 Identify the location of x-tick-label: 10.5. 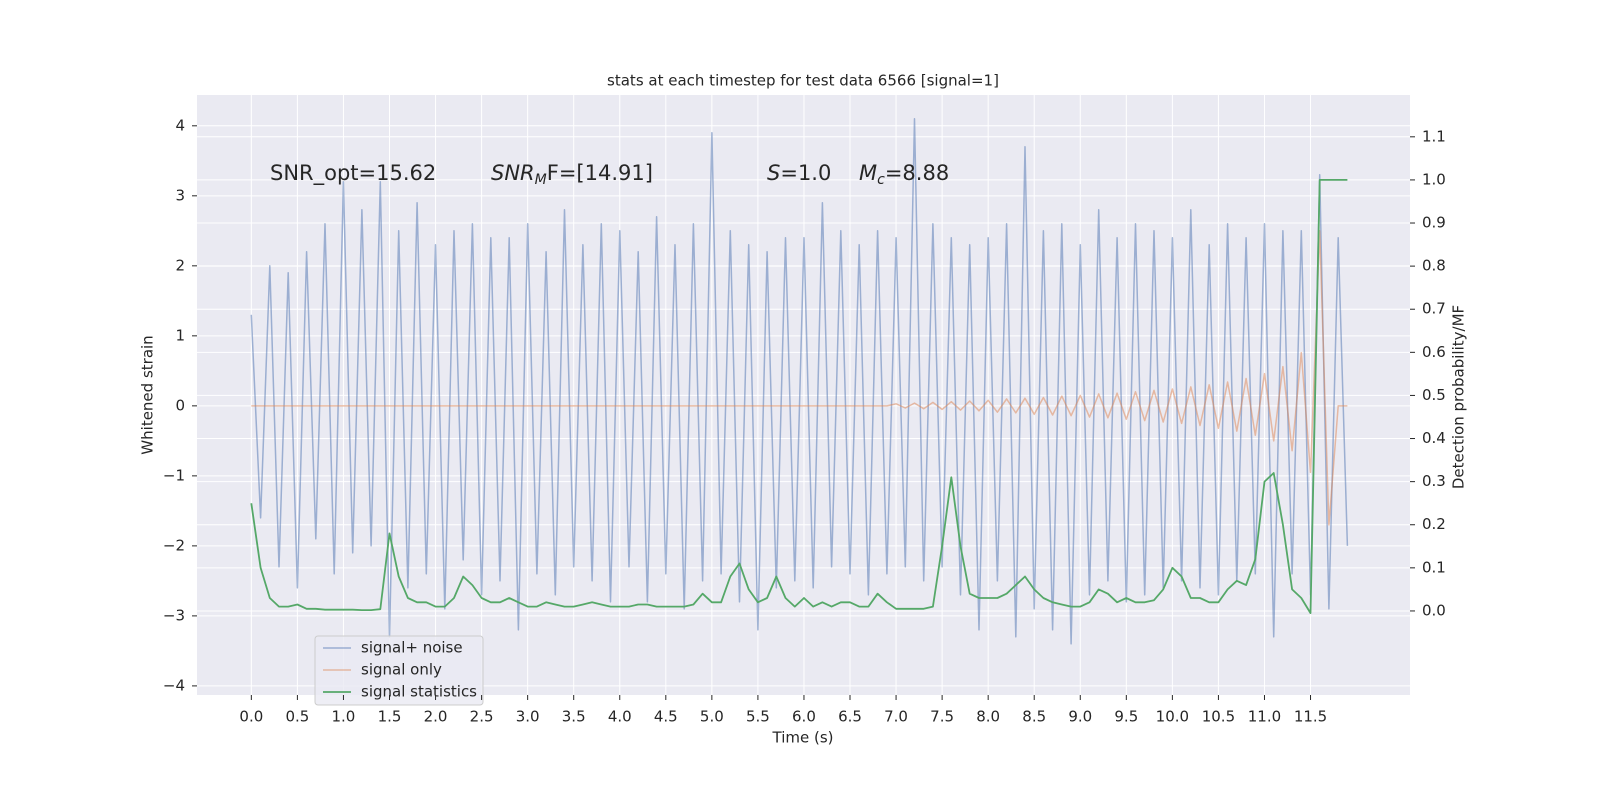
(1218, 717).